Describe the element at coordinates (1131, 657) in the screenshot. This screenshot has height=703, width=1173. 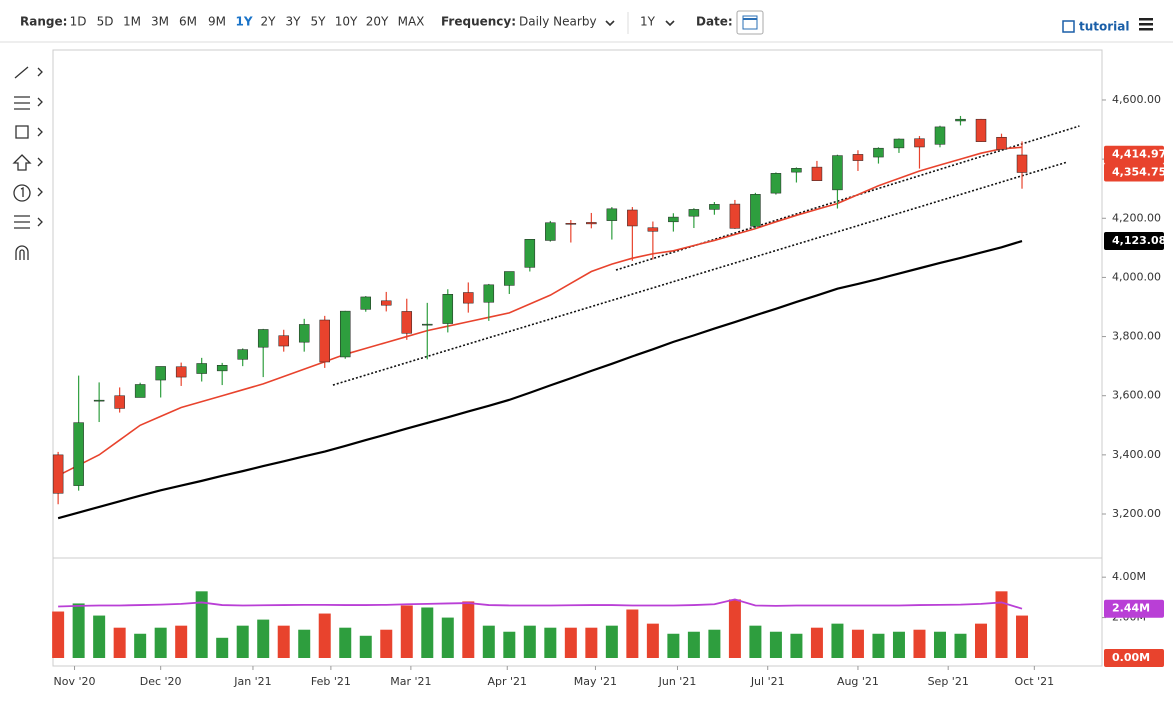
I see `last-value-label: 0.00M` at that location.